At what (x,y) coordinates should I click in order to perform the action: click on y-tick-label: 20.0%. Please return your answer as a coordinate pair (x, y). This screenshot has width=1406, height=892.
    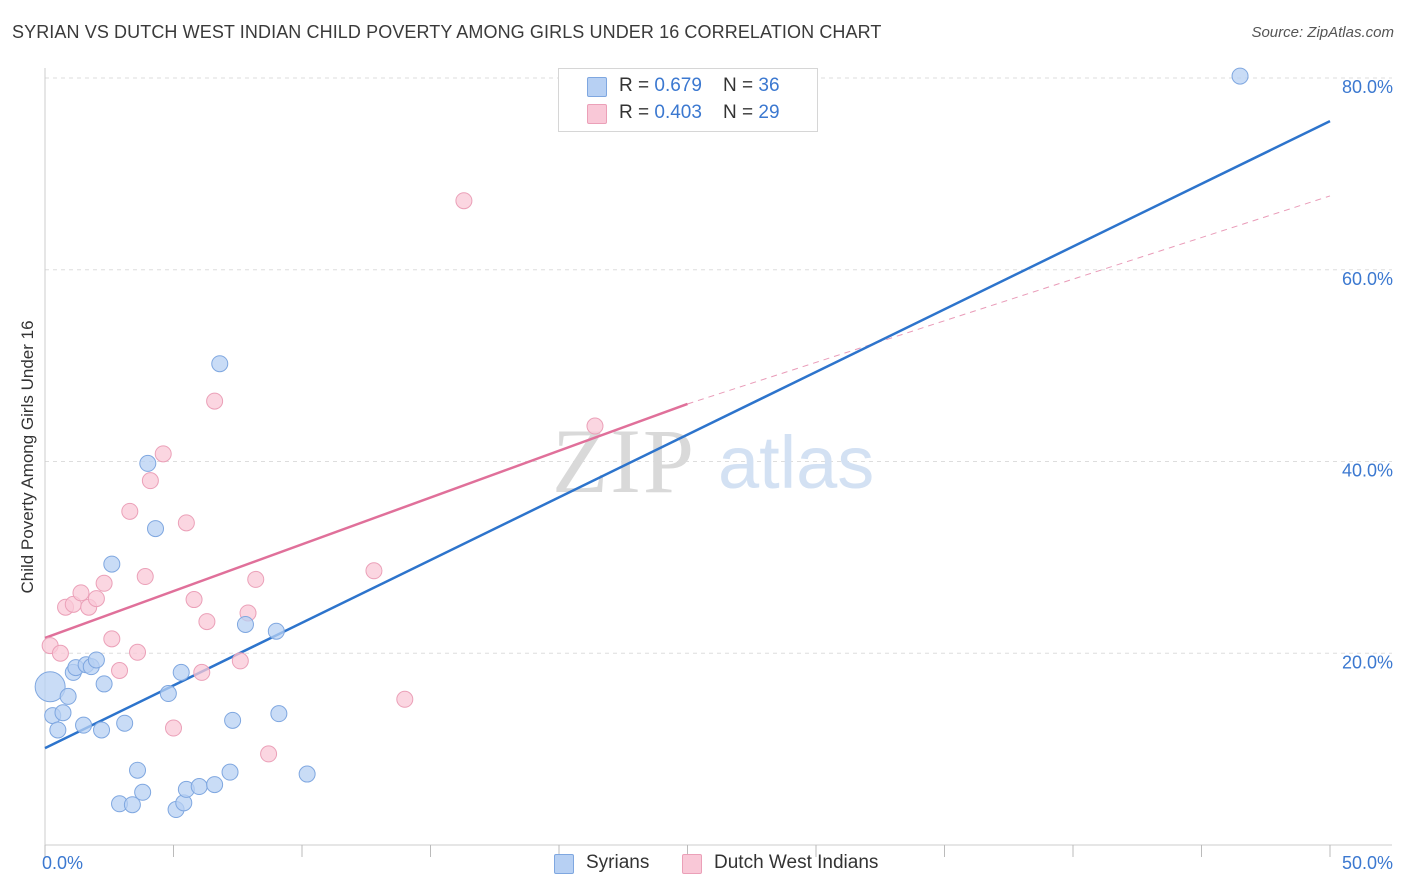
    Looking at the image, I should click on (1367, 662).